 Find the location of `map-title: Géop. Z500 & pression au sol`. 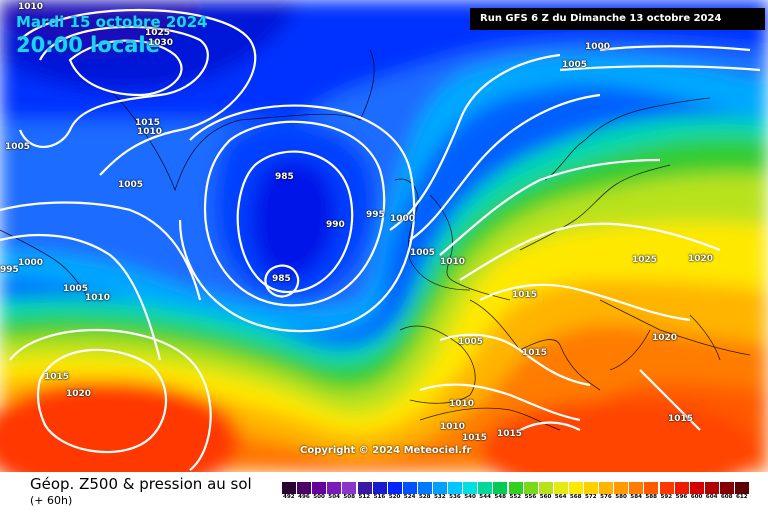

map-title: Géop. Z500 & pression au sol is located at coordinates (141, 484).